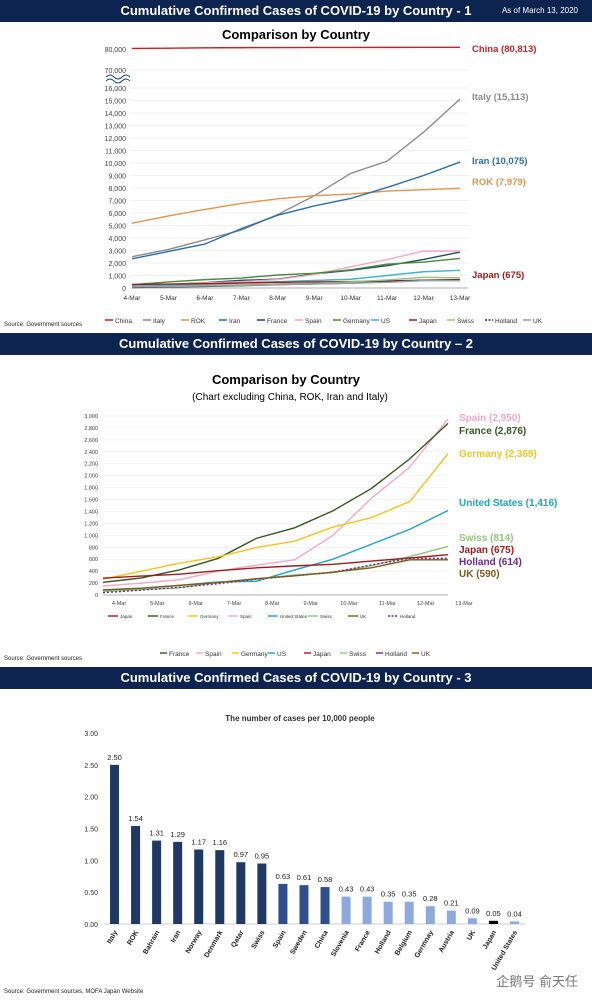 Image resolution: width=592 pixels, height=1000 pixels. Describe the element at coordinates (296, 178) in the screenshot. I see `chart1-series-italy` at that location.